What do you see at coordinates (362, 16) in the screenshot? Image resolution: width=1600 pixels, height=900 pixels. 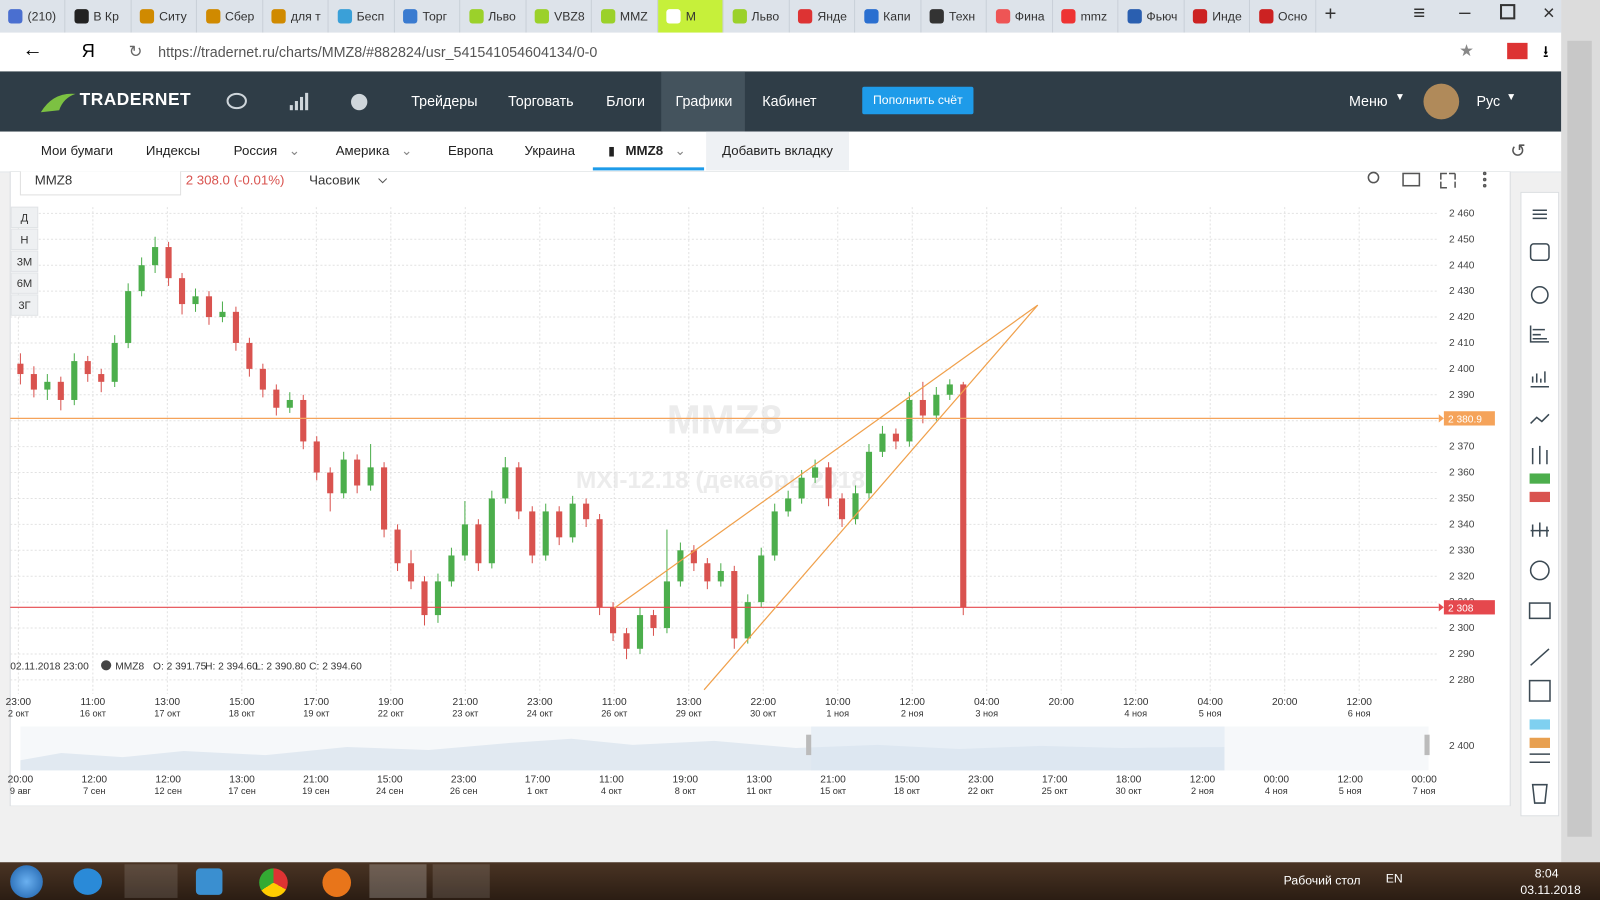 I see `browser-tab: Бесп` at bounding box center [362, 16].